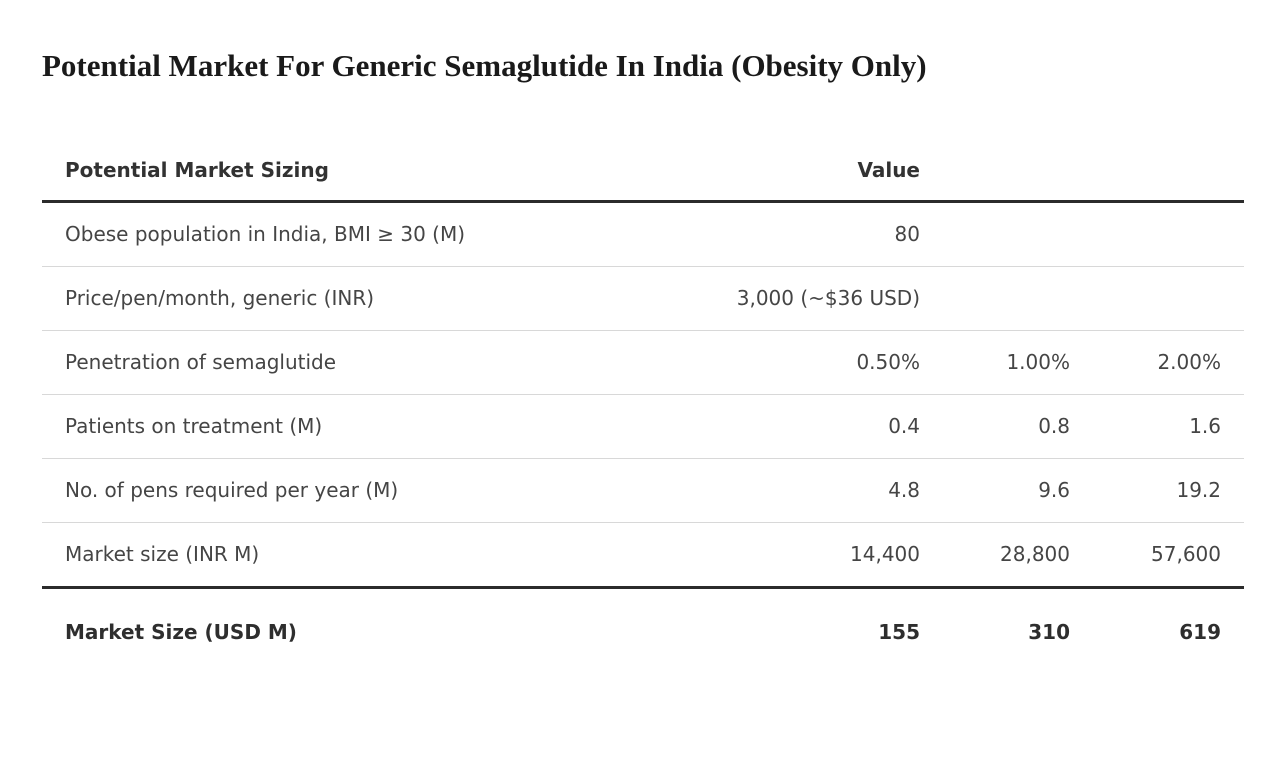 This screenshot has width=1288, height=758. Describe the element at coordinates (342, 555) in the screenshot. I see `row-label: Market size (INR M)` at that location.